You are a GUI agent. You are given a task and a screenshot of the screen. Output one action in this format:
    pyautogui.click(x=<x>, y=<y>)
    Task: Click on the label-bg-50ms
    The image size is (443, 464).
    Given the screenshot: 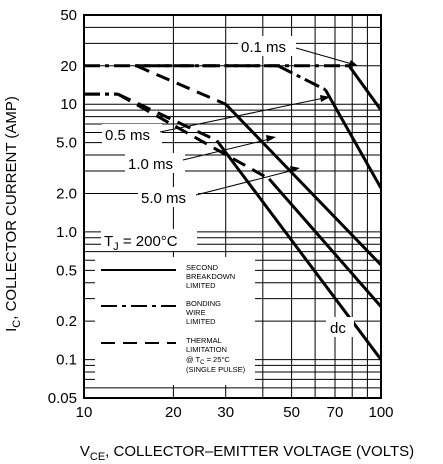 What is the action you would take?
    pyautogui.click(x=168, y=197)
    